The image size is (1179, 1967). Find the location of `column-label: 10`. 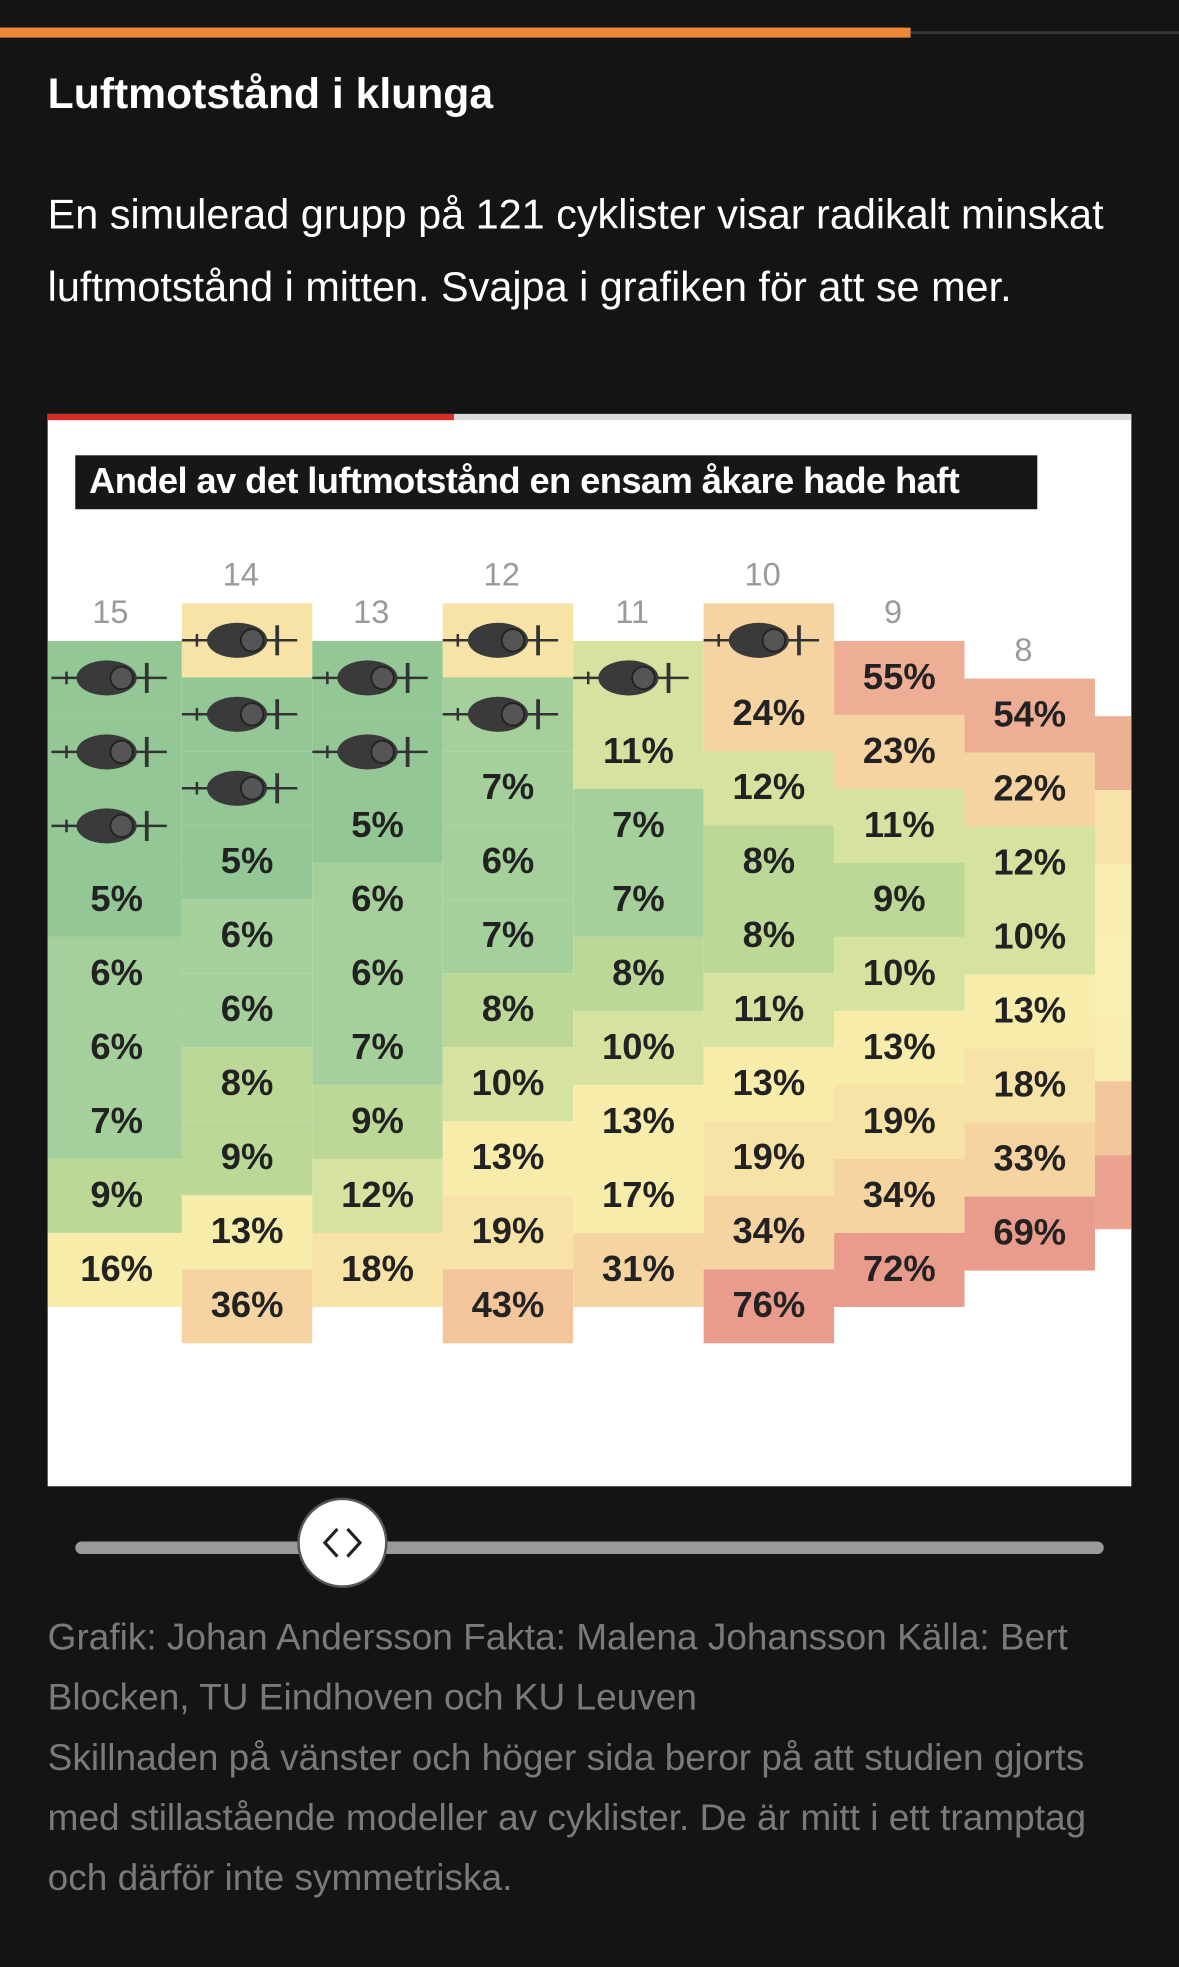

column-label: 10 is located at coordinates (762, 574).